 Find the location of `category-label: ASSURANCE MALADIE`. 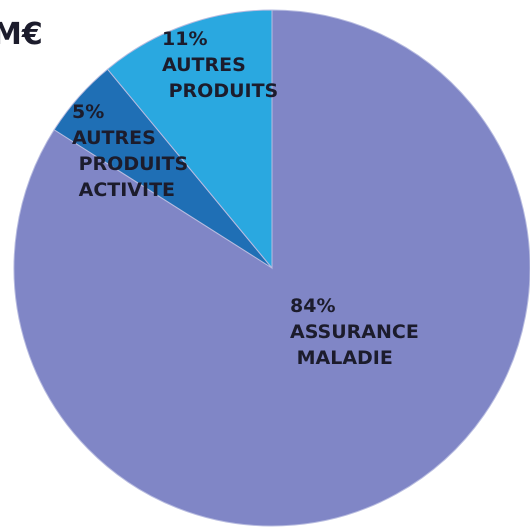

category-label: ASSURANCE MALADIE is located at coordinates (354, 345).